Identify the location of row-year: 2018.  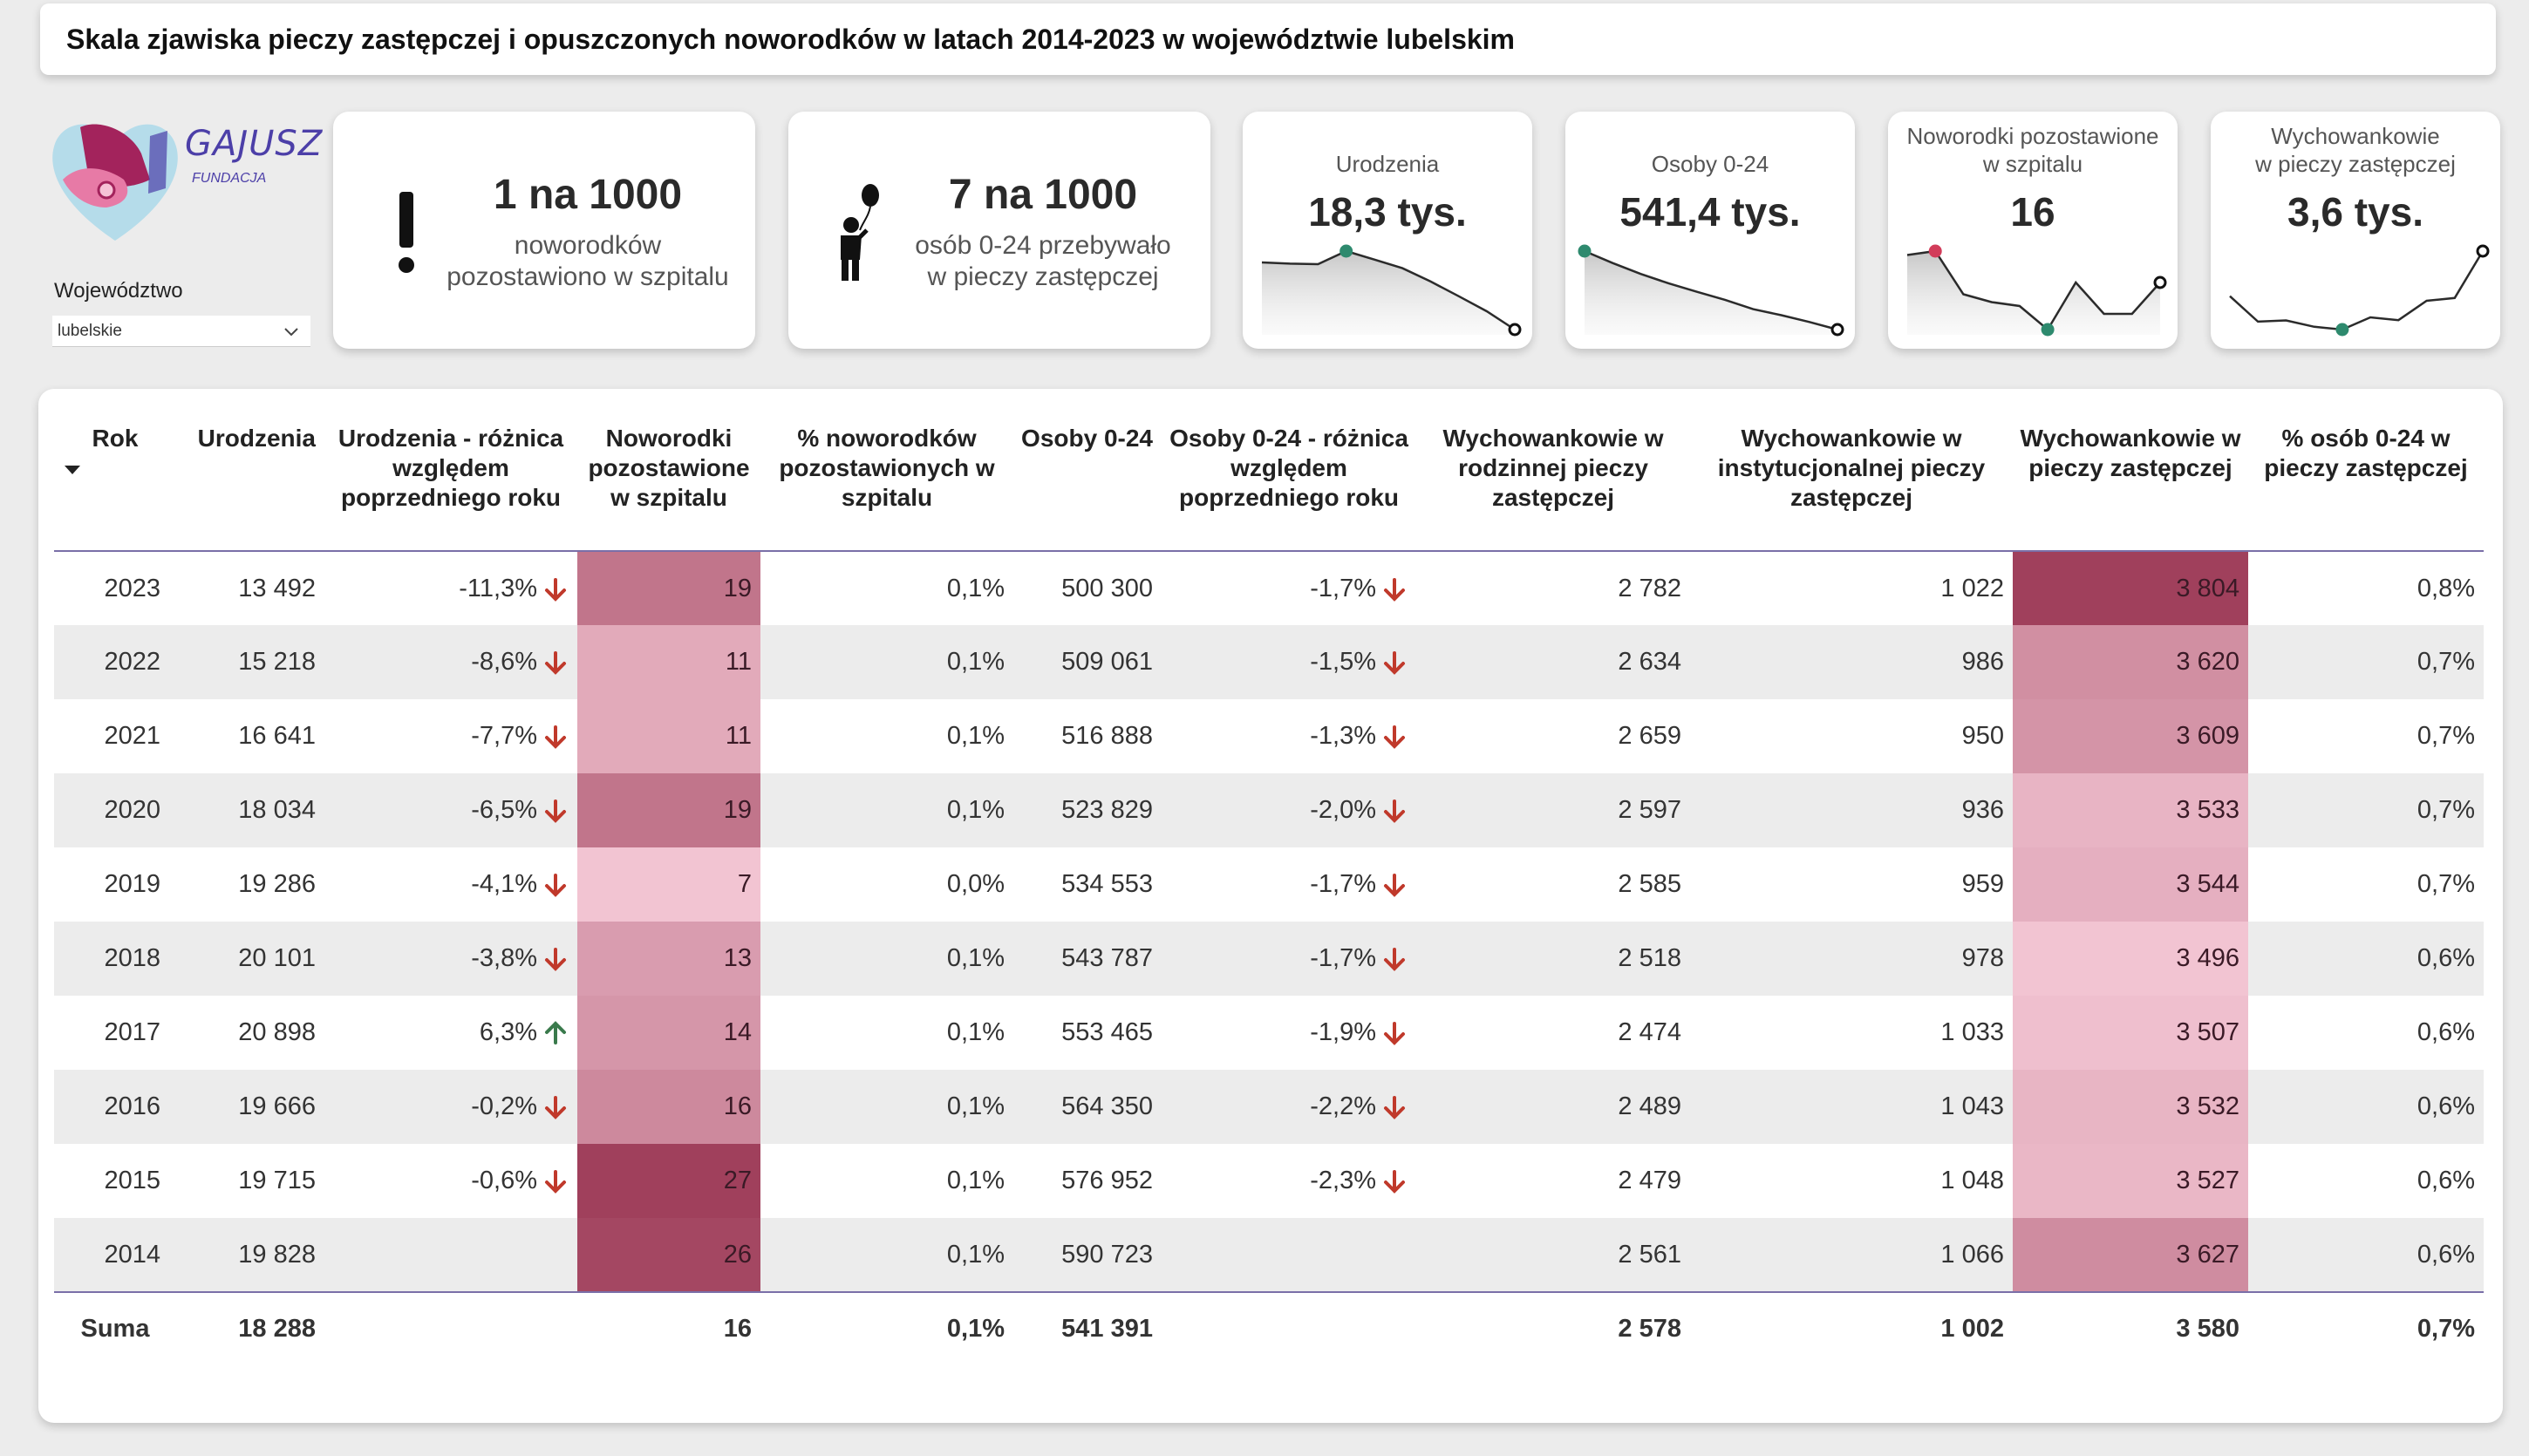
(115, 959).